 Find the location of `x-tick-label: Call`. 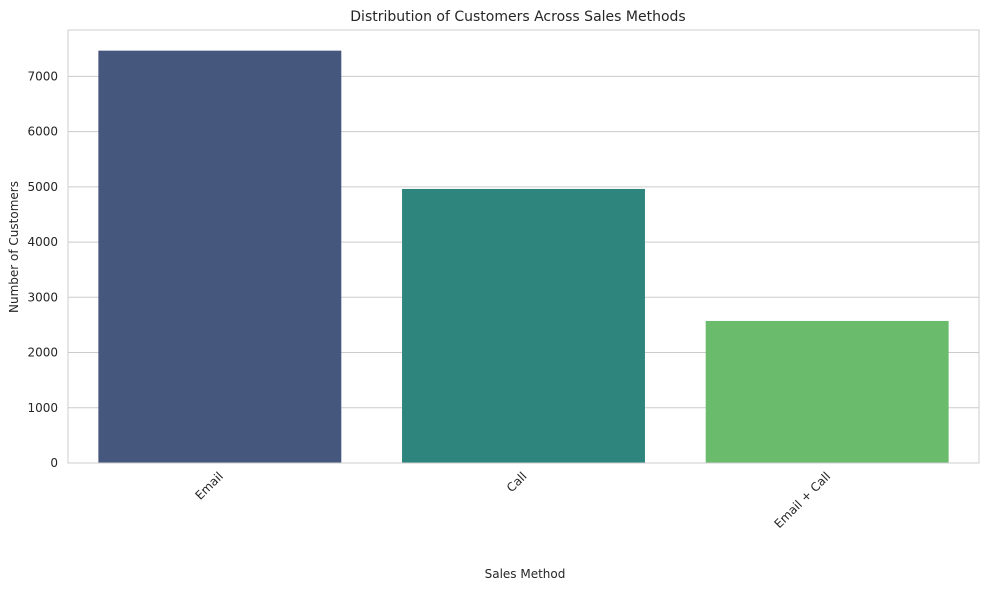

x-tick-label: Call is located at coordinates (517, 482).